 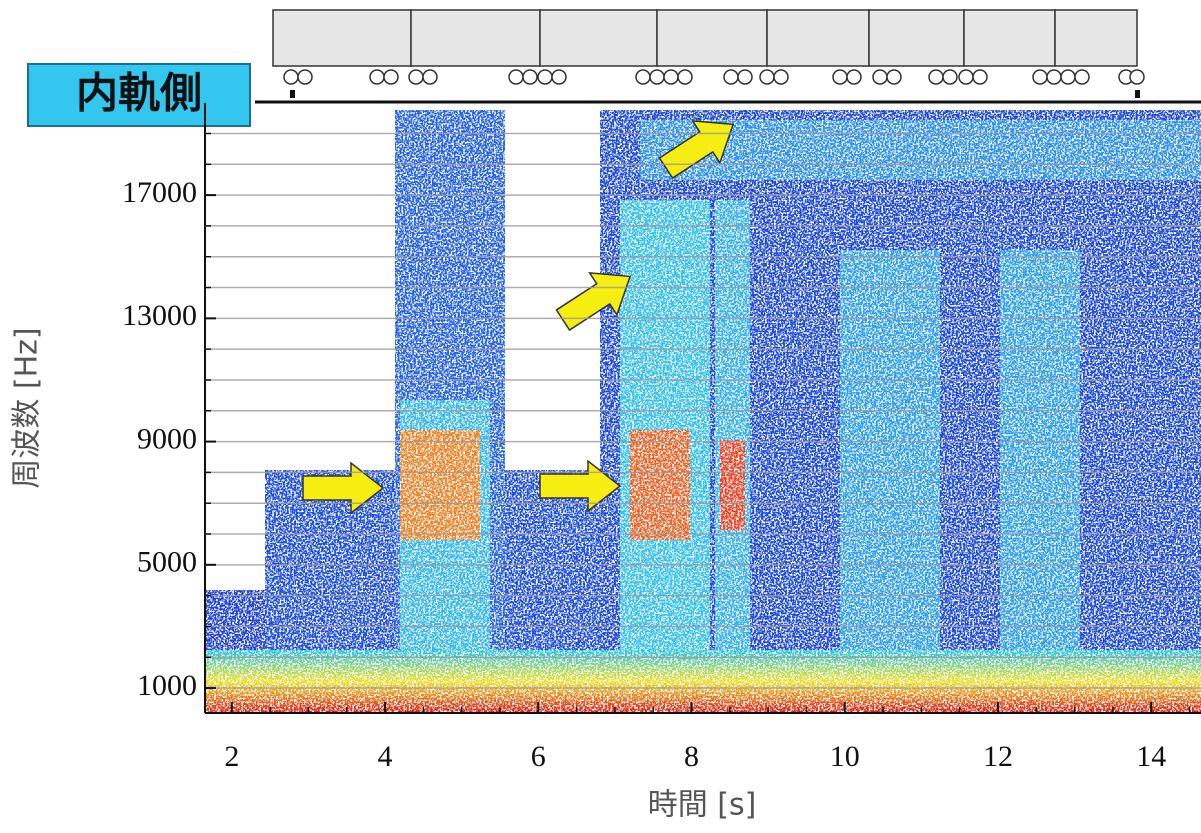 What do you see at coordinates (691, 756) in the screenshot?
I see `x-tick-label: 8` at bounding box center [691, 756].